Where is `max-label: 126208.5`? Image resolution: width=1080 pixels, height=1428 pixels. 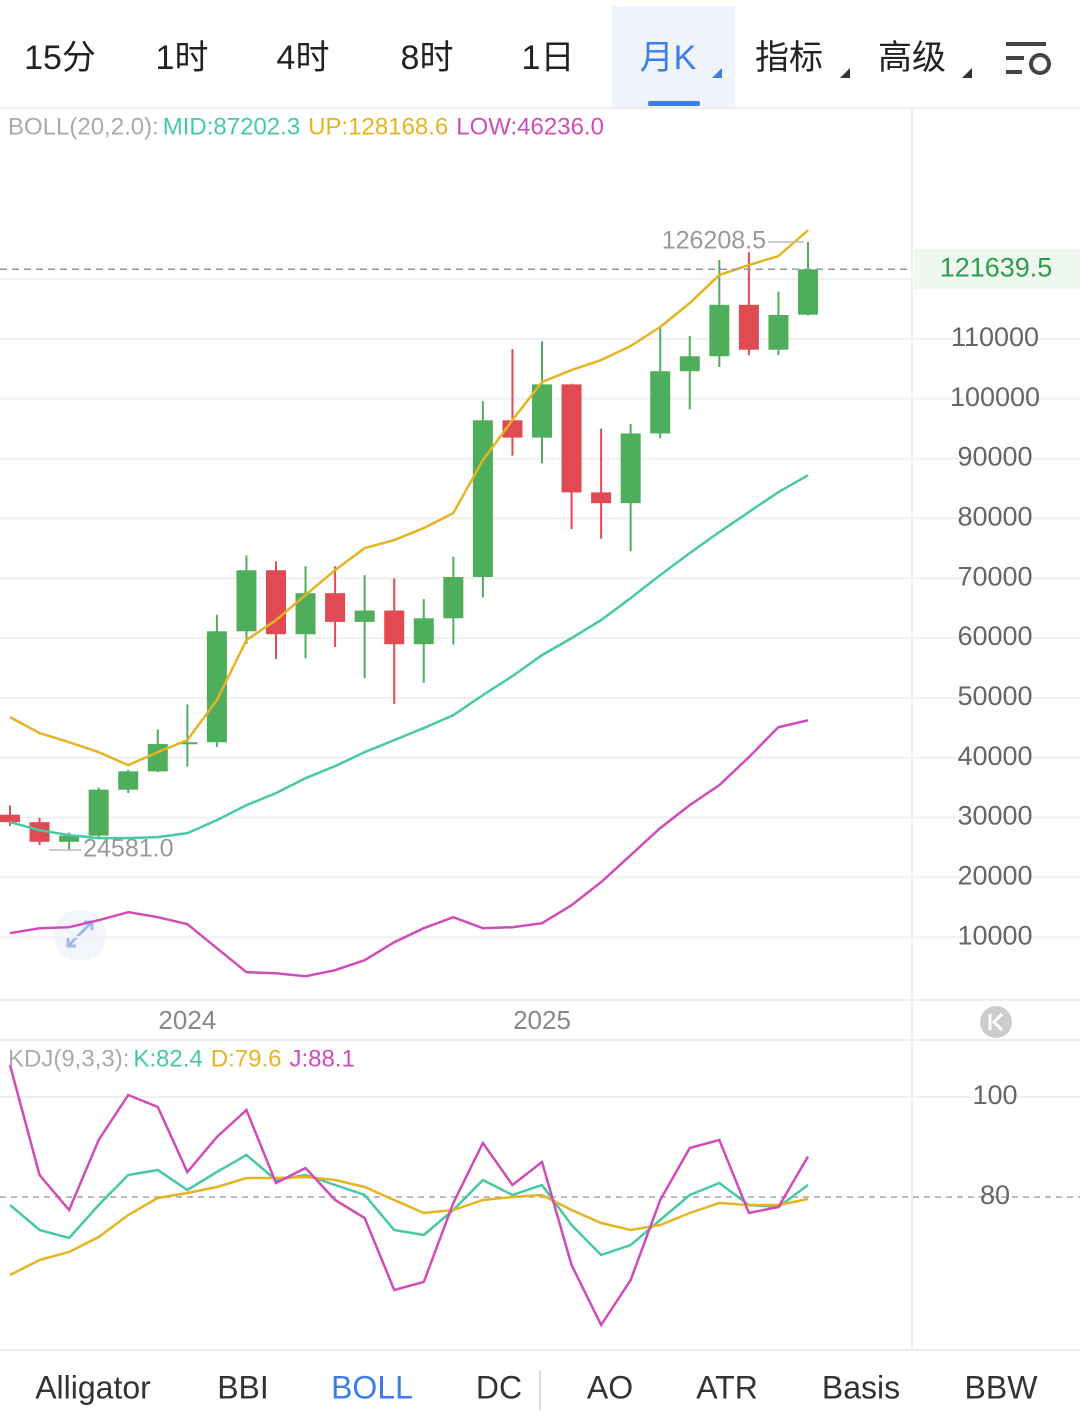
max-label: 126208.5 is located at coordinates (714, 241).